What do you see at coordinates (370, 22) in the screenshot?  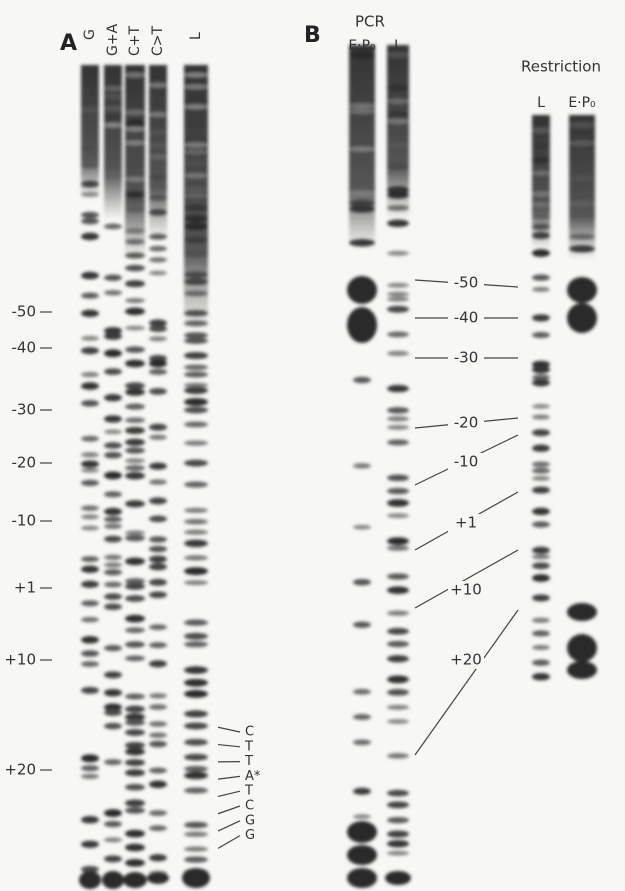 I see `pcr-title: PCR` at bounding box center [370, 22].